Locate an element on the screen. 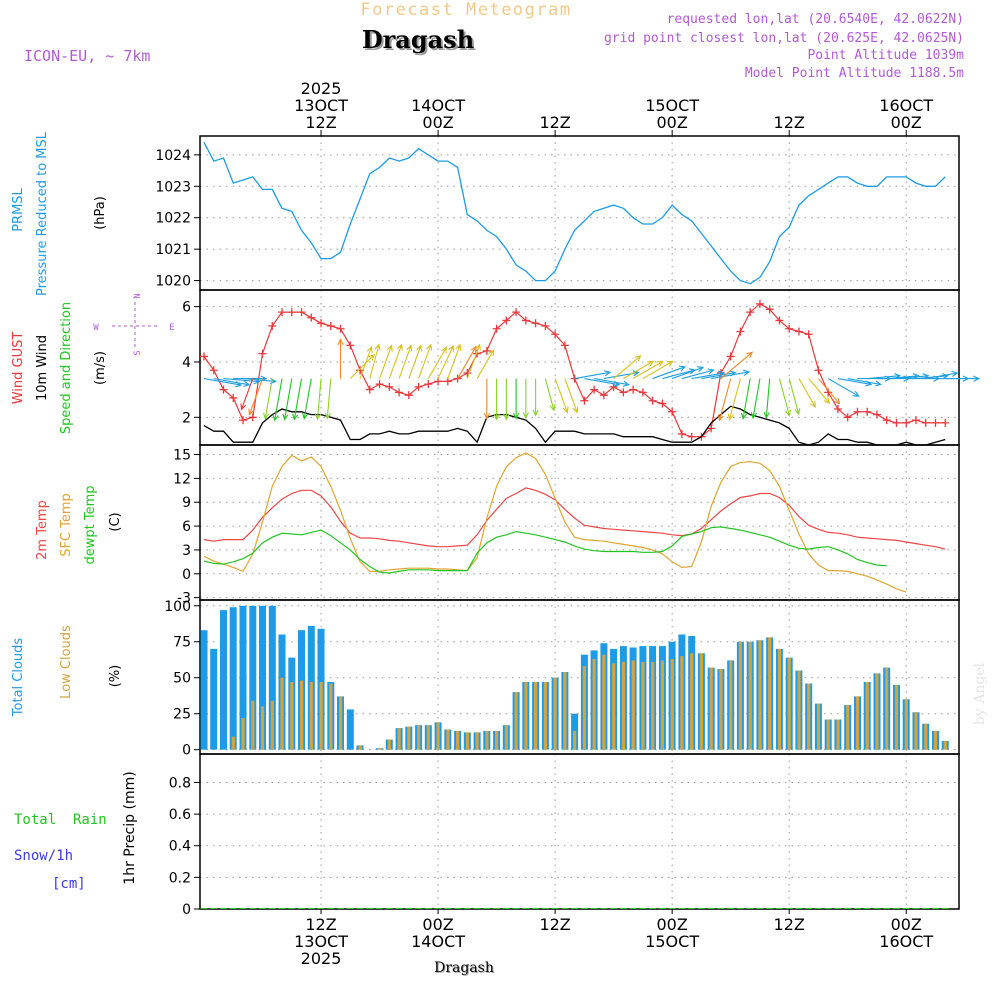  pressure-series-line is located at coordinates (574, 213).